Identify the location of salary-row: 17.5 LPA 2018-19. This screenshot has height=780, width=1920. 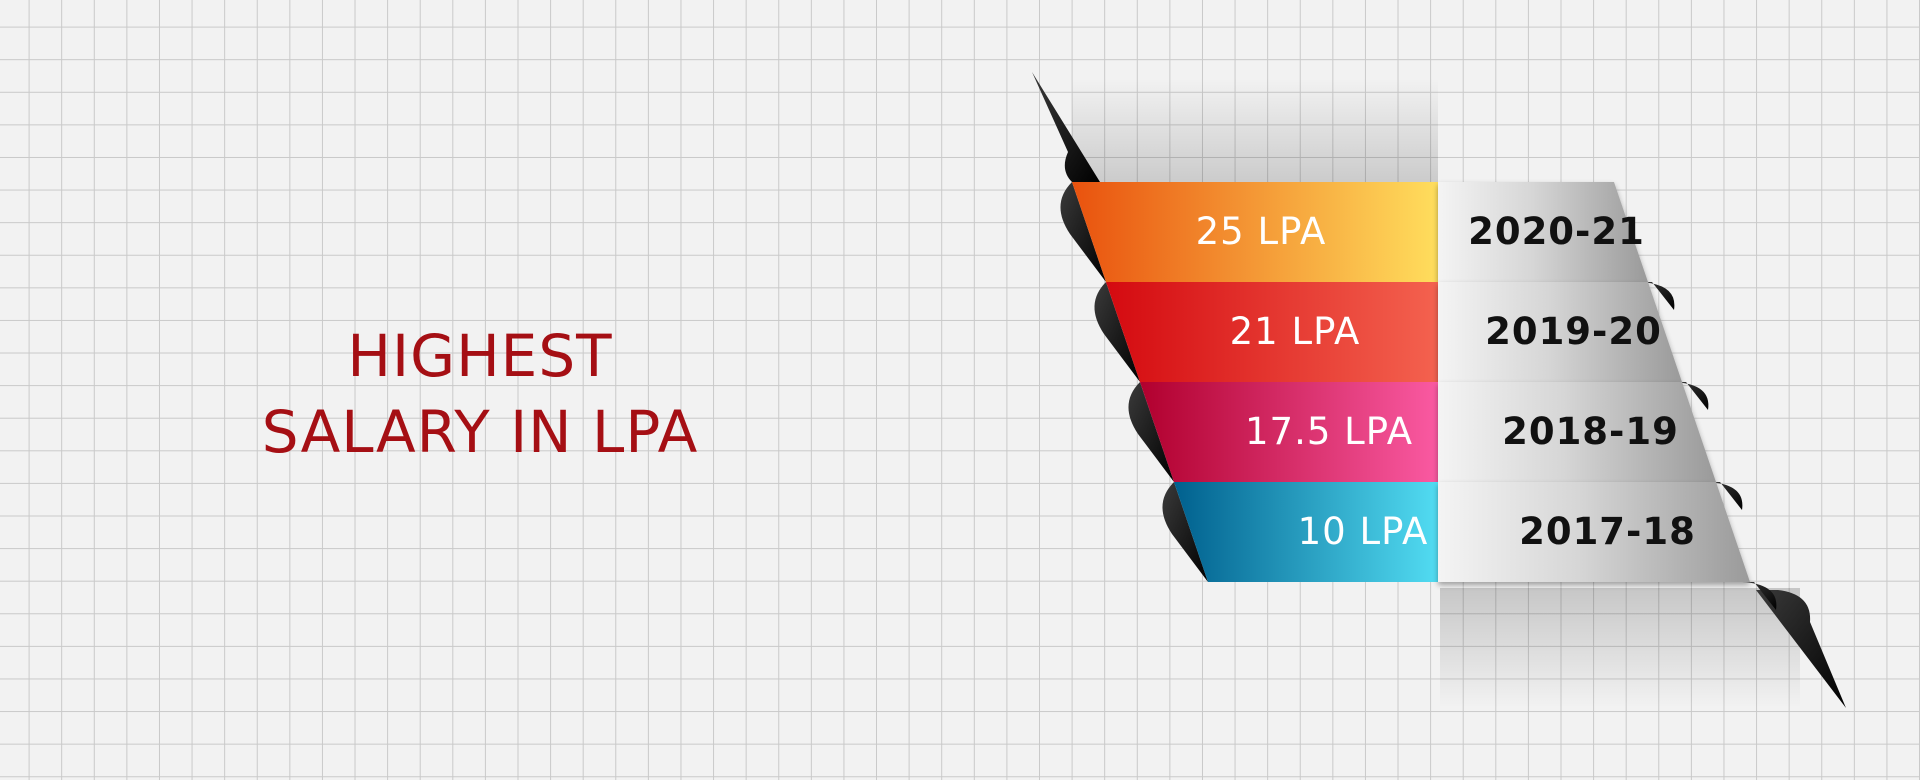
(1435, 446).